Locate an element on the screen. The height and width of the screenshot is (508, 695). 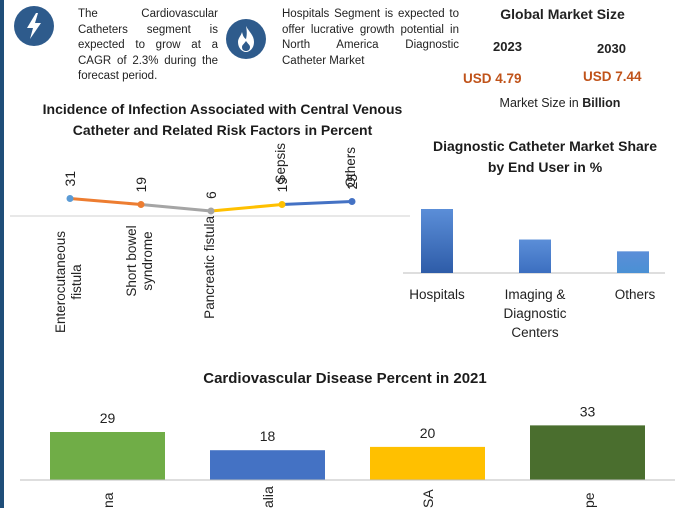
year-2023: 2023 is located at coordinates (507, 46).